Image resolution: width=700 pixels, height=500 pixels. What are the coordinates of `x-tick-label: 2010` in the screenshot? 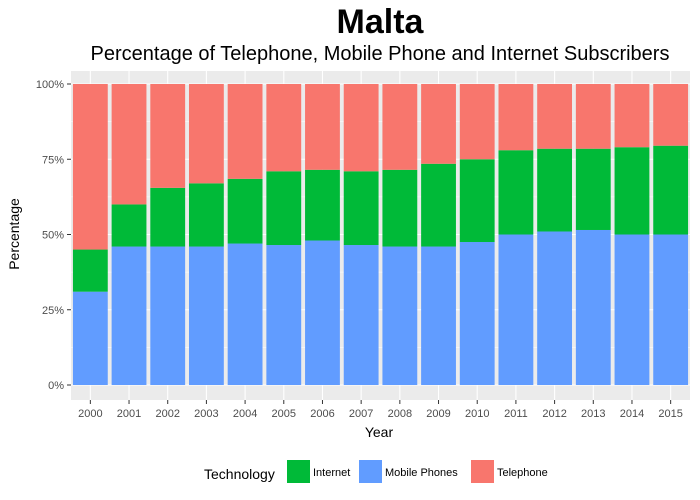 It's located at (477, 414).